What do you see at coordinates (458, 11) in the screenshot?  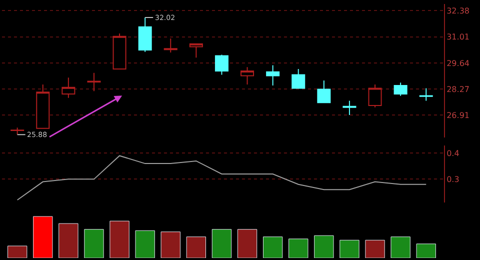 I see `y-tick-label: 32.38` at bounding box center [458, 11].